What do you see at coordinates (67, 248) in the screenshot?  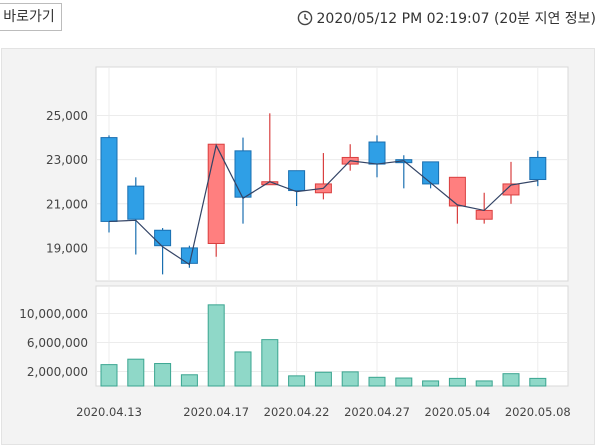 I see `price-tick-label: 19,000` at bounding box center [67, 248].